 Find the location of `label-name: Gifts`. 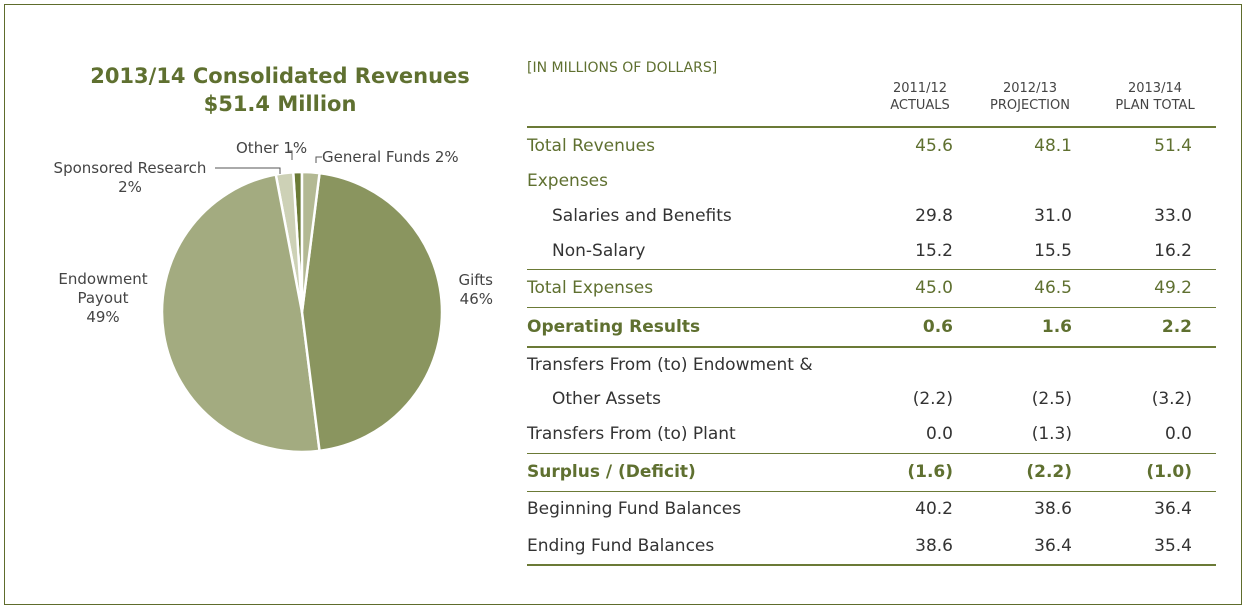

label-name: Gifts is located at coordinates (475, 280).